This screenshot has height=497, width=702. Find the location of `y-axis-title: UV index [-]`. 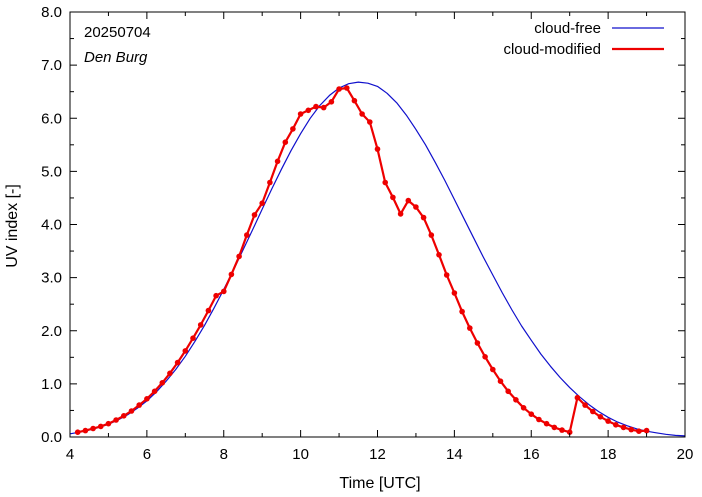

y-axis-title: UV index [-] is located at coordinates (12, 226).